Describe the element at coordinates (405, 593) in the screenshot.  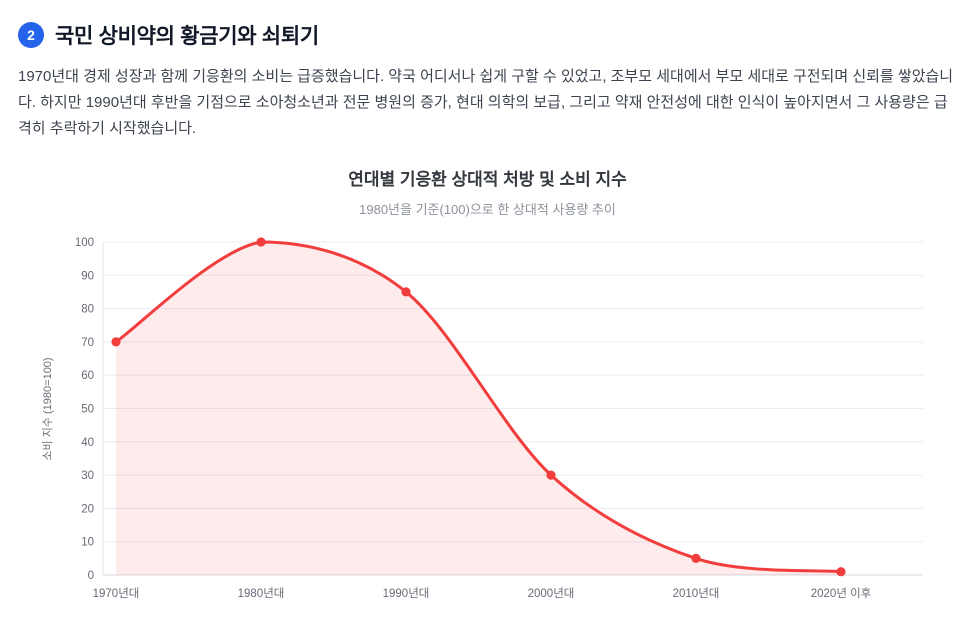
I see `x-tick-label: 1990년대` at that location.